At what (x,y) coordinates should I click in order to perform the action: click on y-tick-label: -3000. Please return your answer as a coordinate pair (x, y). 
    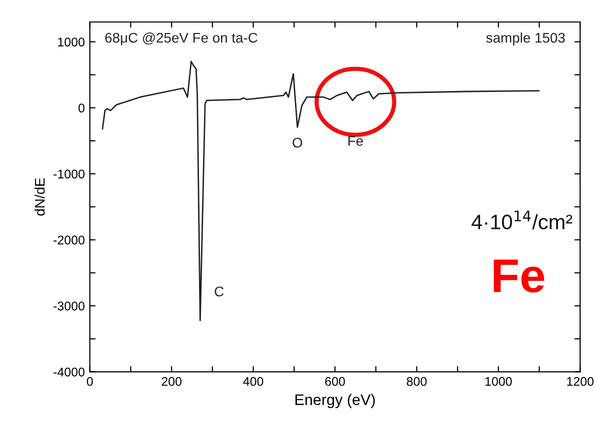
    Looking at the image, I should click on (69, 306).